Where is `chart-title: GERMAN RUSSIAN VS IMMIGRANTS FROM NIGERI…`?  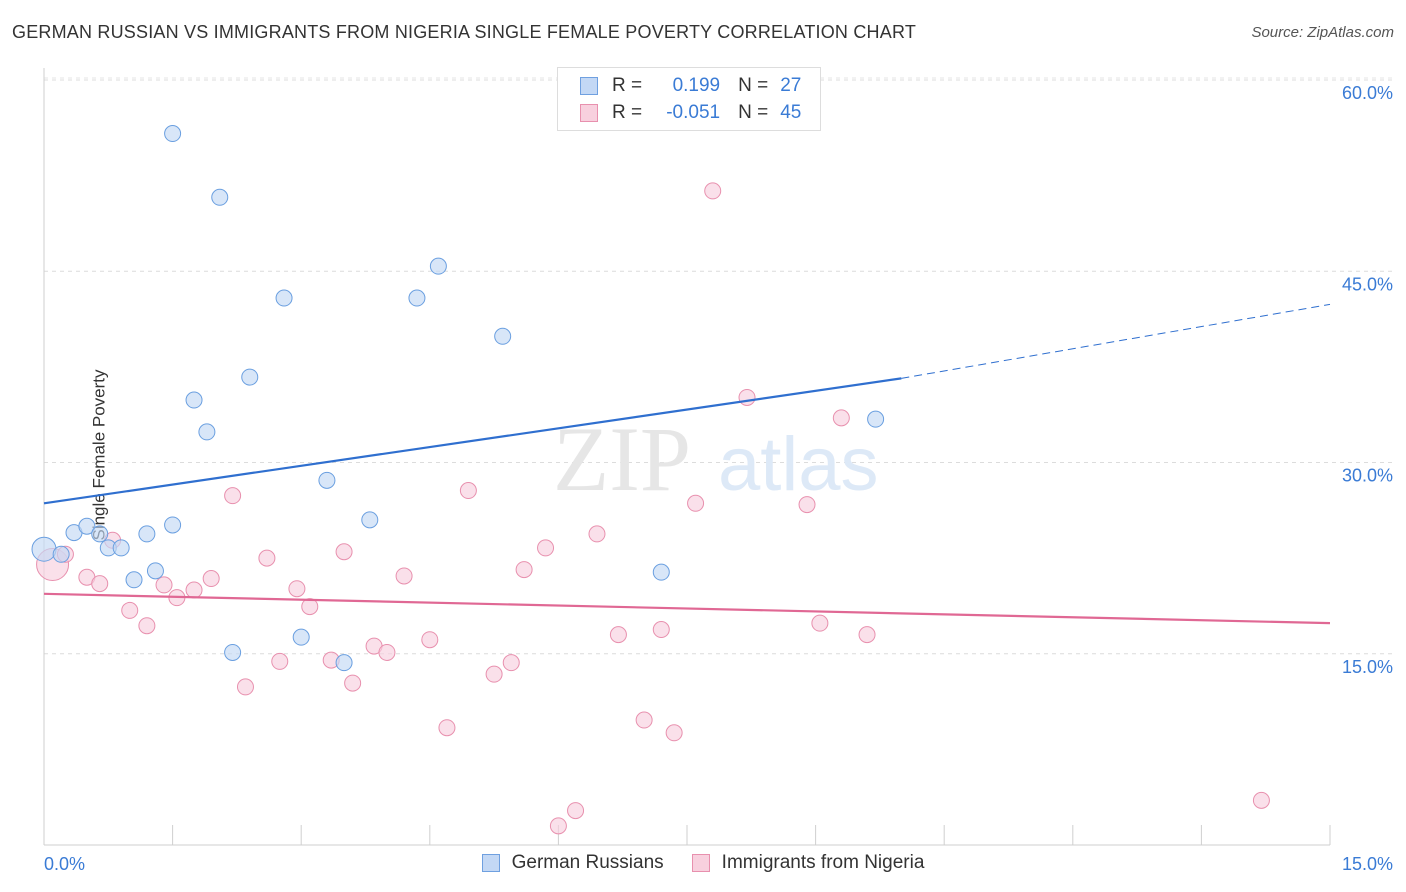
chart-title: GERMAN RUSSIAN VS IMMIGRANTS FROM NIGERI… is located at coordinates (464, 32).